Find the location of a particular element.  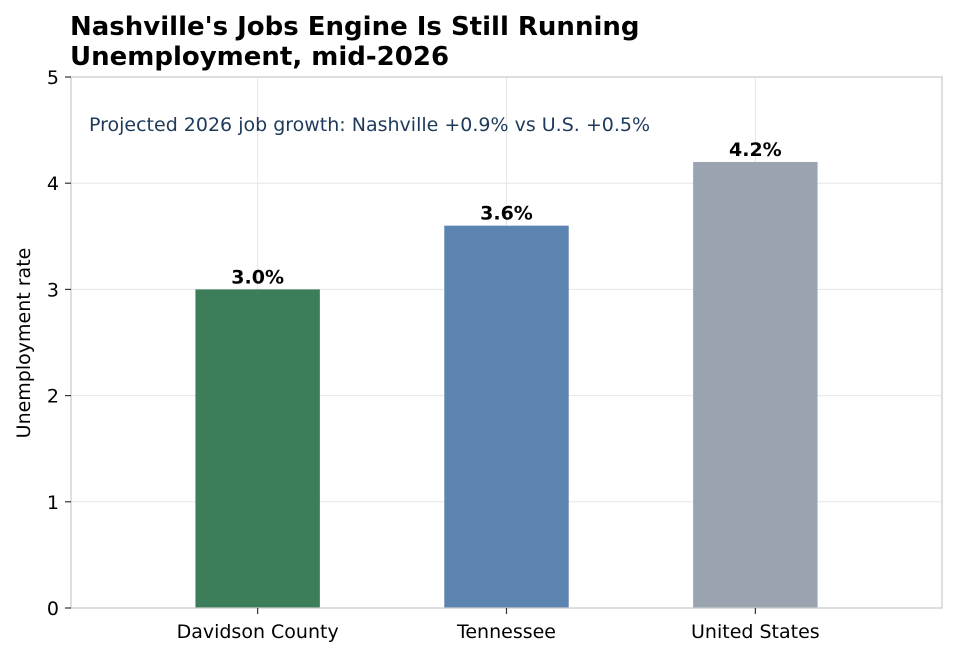

x-tick-label: Tennessee is located at coordinates (506, 632).